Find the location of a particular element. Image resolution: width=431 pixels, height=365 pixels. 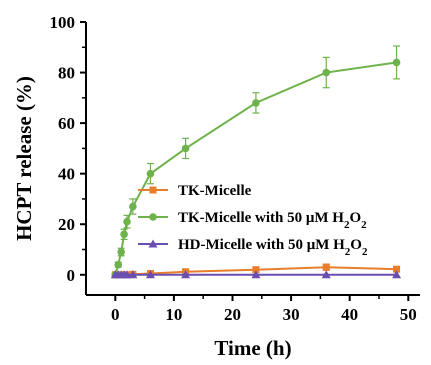

x-tick-label: 40 is located at coordinates (349, 314).